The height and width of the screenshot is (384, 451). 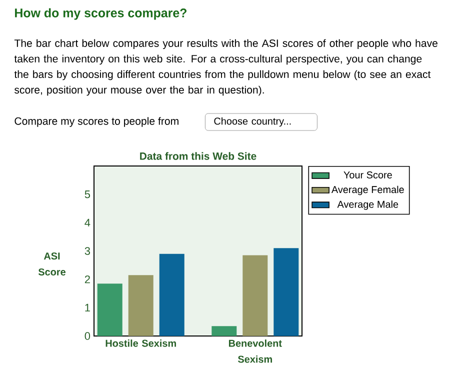 I want to click on chart-subtitle: Data from this Web Site, so click(x=198, y=156).